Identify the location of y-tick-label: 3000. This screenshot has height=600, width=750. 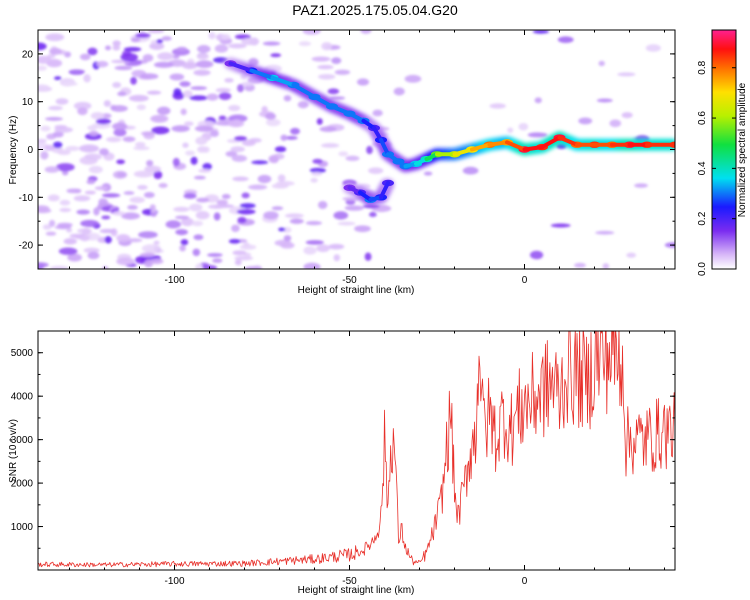
(22, 440).